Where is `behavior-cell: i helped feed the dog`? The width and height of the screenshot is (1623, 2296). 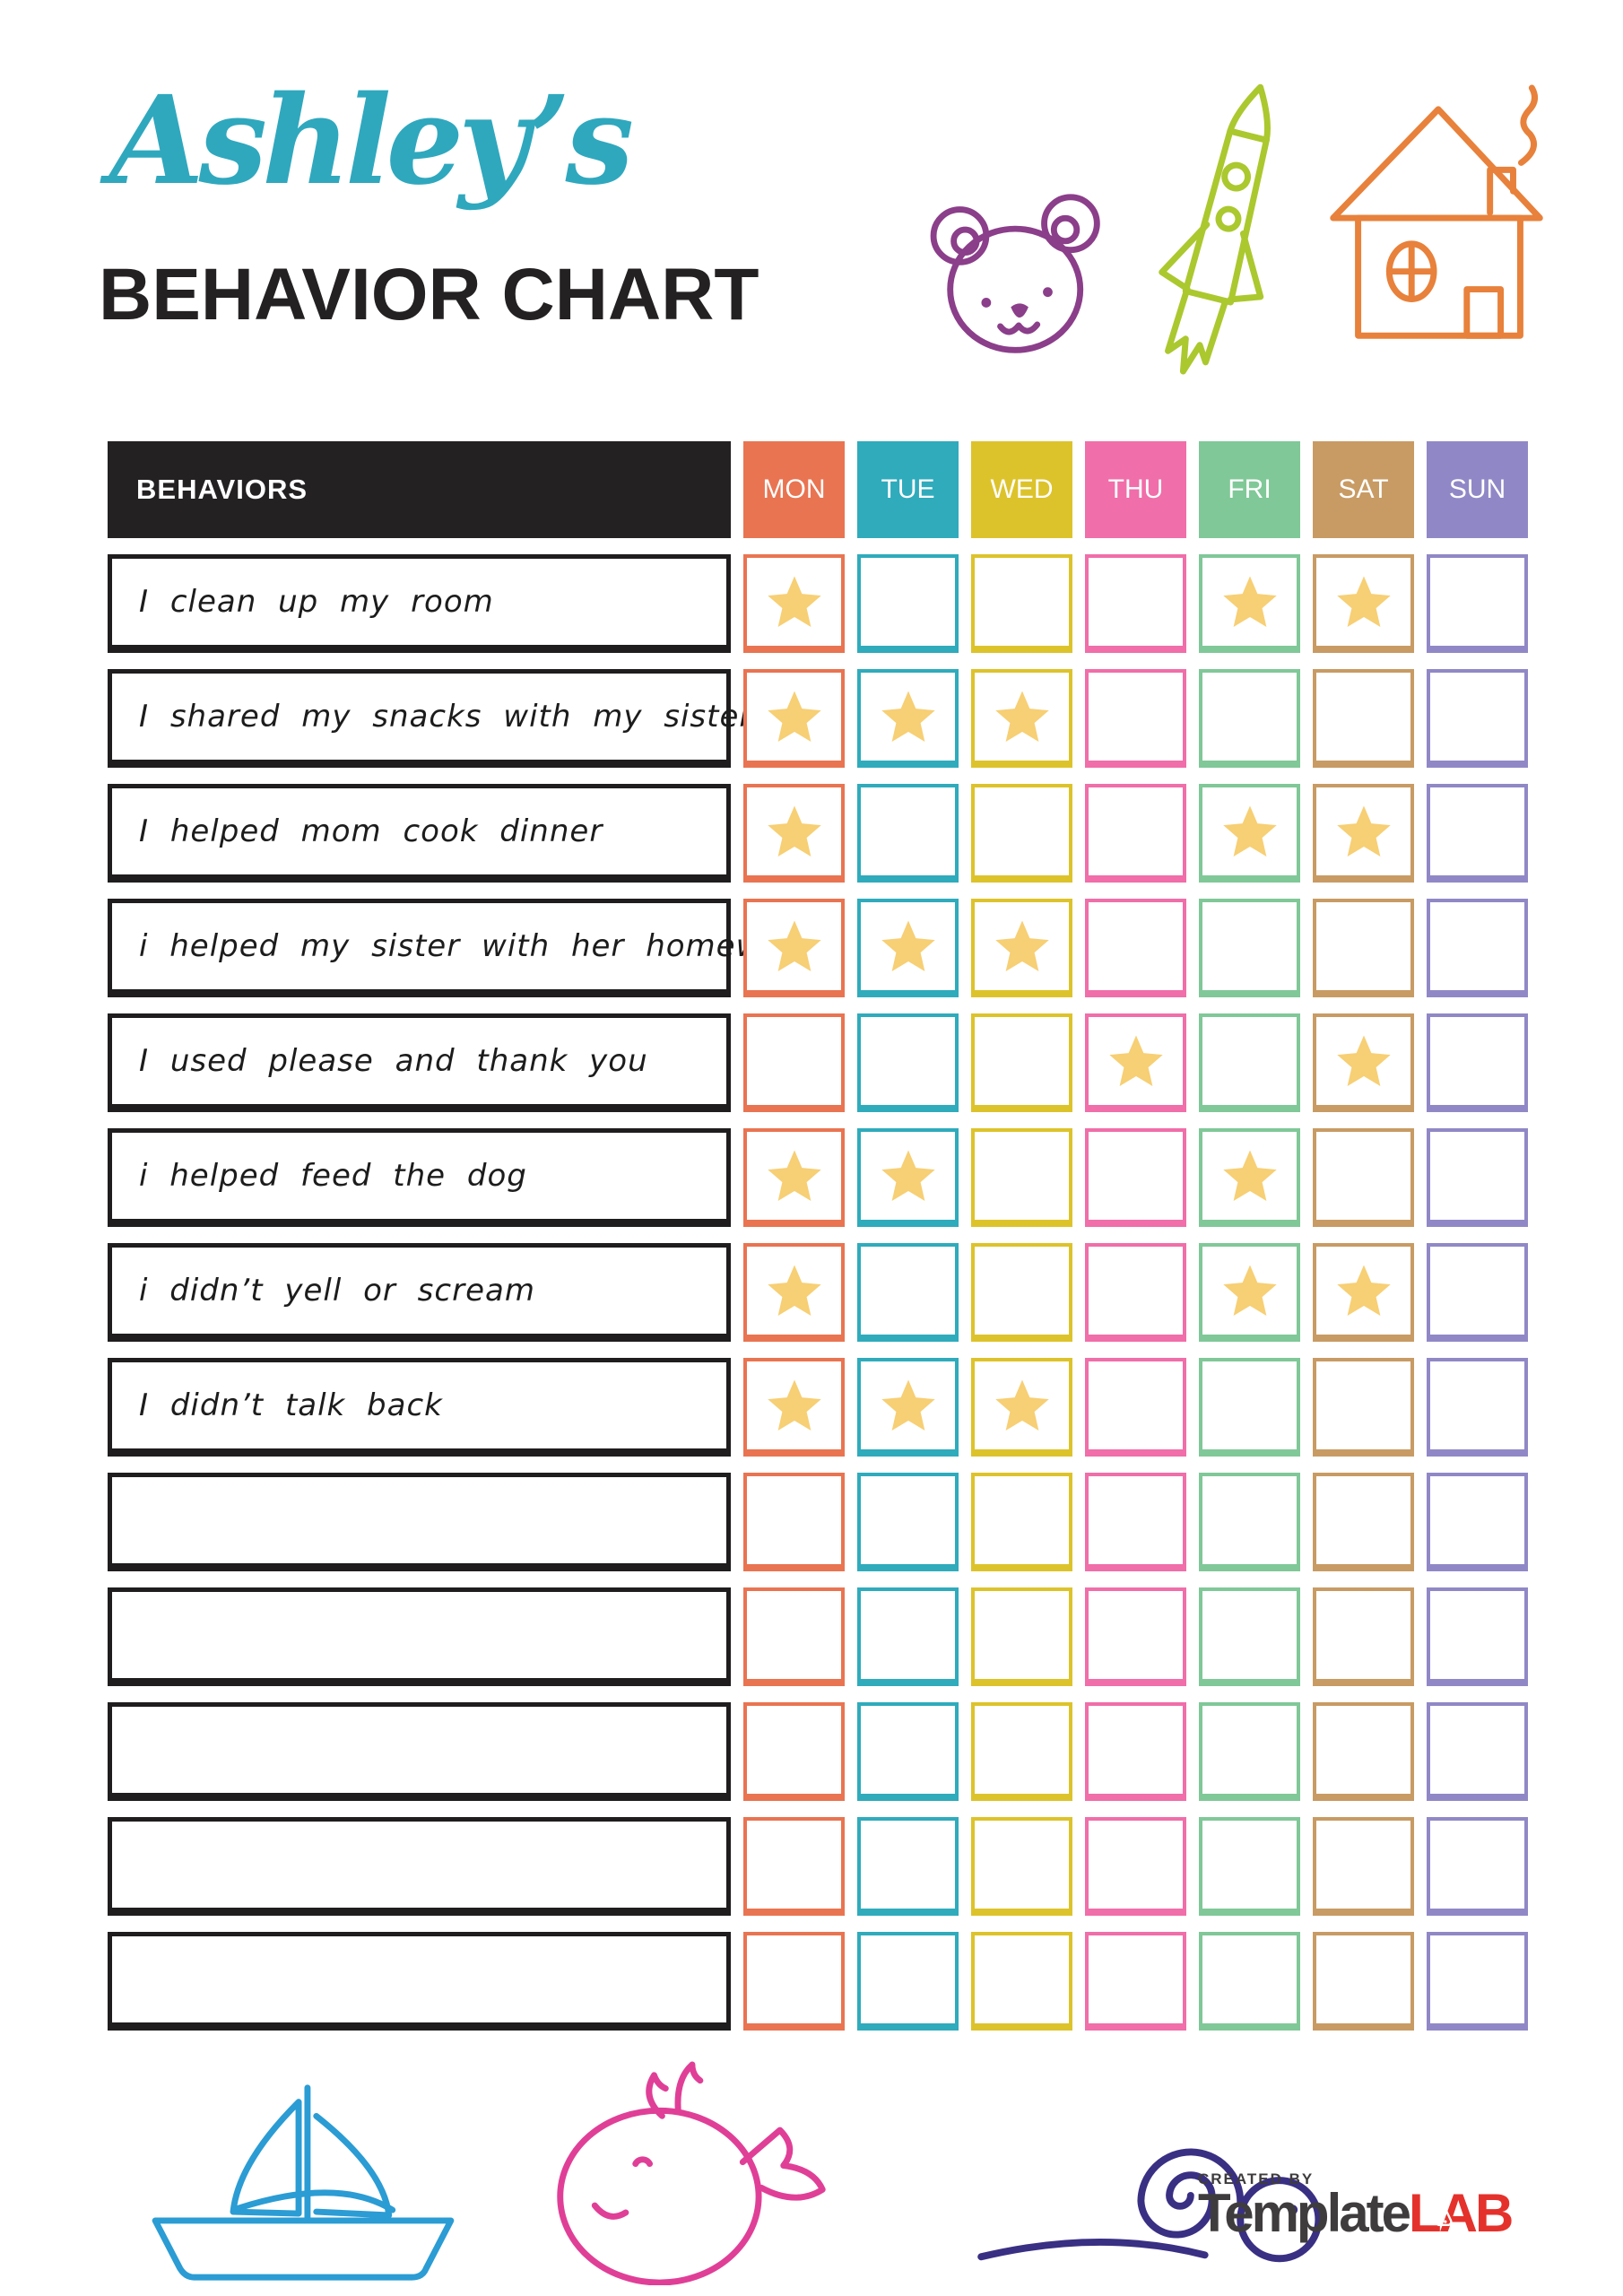 behavior-cell: i helped feed the dog is located at coordinates (419, 1177).